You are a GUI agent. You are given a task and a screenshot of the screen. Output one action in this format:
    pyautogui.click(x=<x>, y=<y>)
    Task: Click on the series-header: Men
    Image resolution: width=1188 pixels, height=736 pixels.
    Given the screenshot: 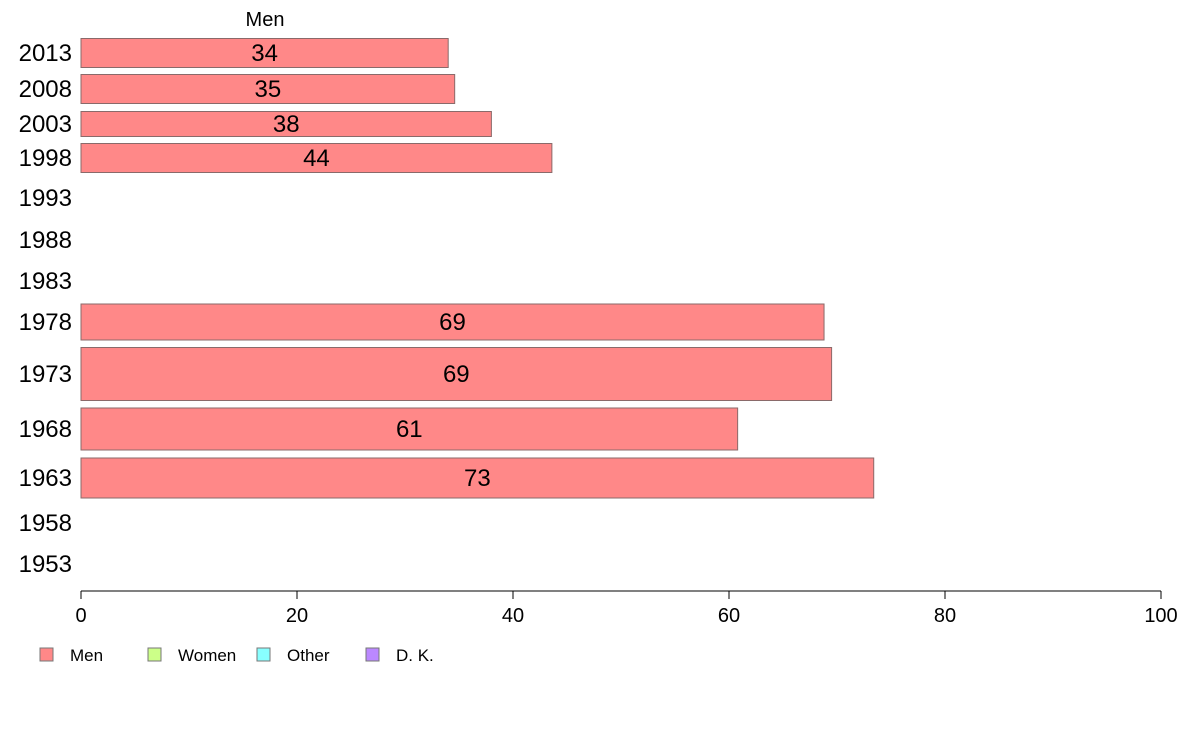 What is the action you would take?
    pyautogui.click(x=265, y=20)
    